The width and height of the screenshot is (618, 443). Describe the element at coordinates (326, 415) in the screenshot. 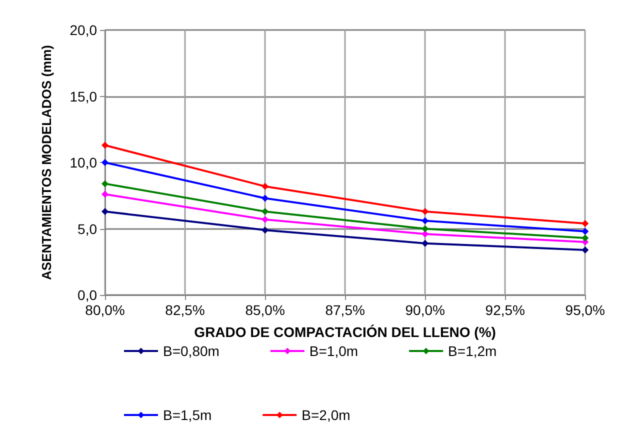

I see `legend-label: B=2,0m` at that location.